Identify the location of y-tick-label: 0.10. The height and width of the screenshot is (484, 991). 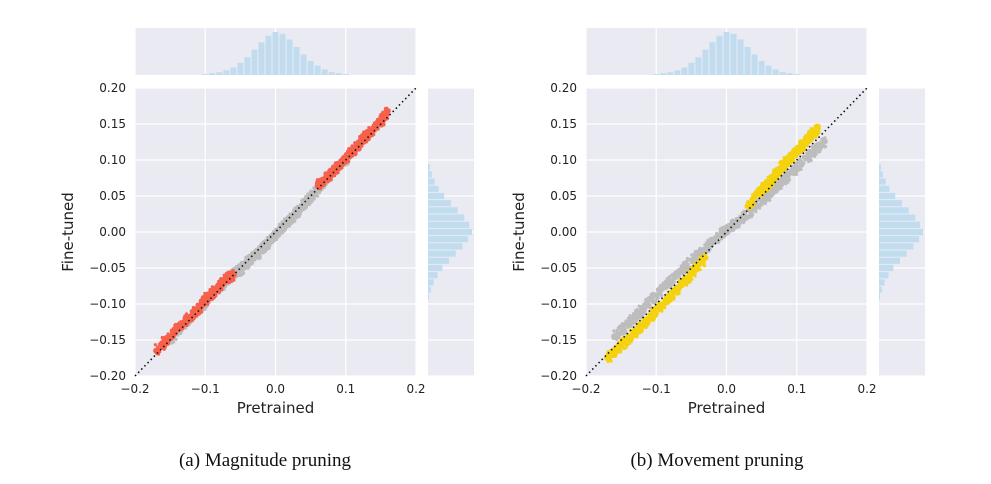
(112, 160).